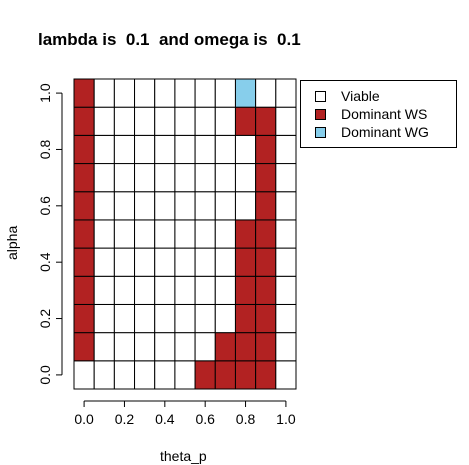 The width and height of the screenshot is (469, 465). What do you see at coordinates (45, 319) in the screenshot?
I see `y-tick-label: 0.2` at bounding box center [45, 319].